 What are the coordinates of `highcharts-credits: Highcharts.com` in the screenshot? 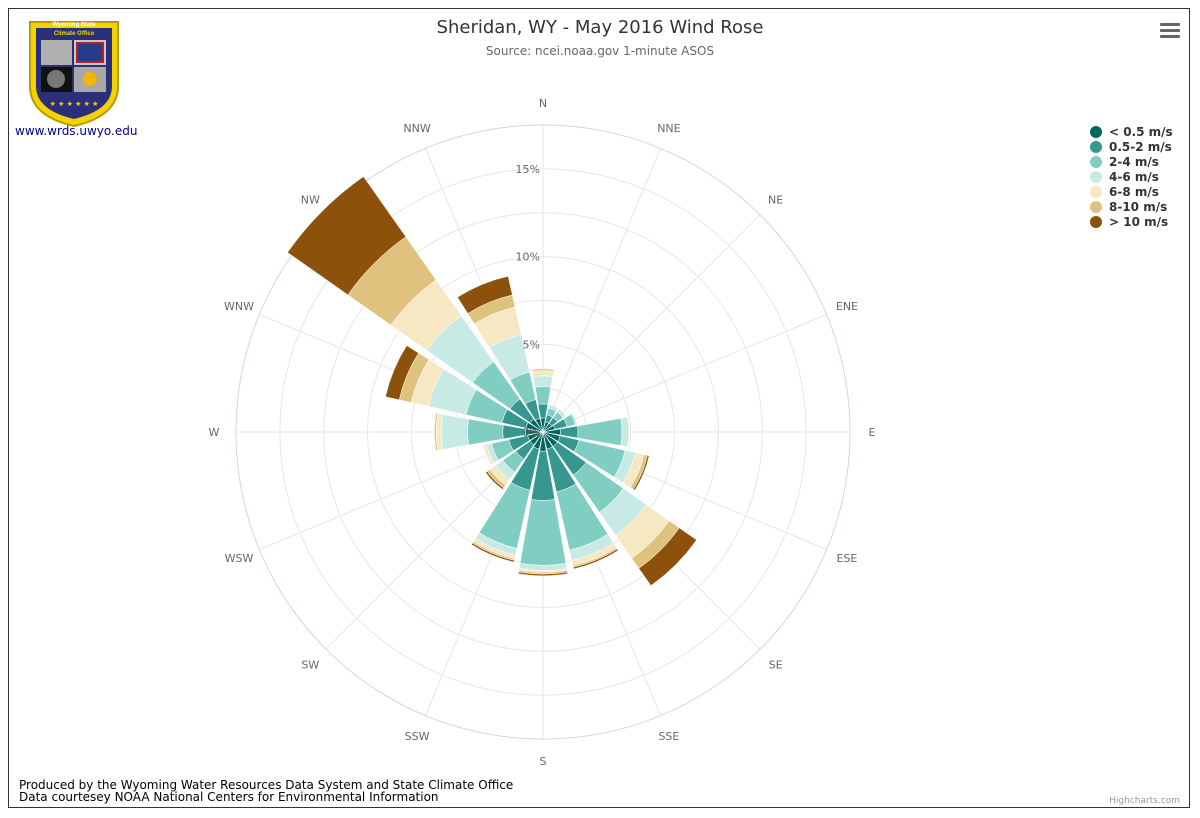 It's located at (1144, 801).